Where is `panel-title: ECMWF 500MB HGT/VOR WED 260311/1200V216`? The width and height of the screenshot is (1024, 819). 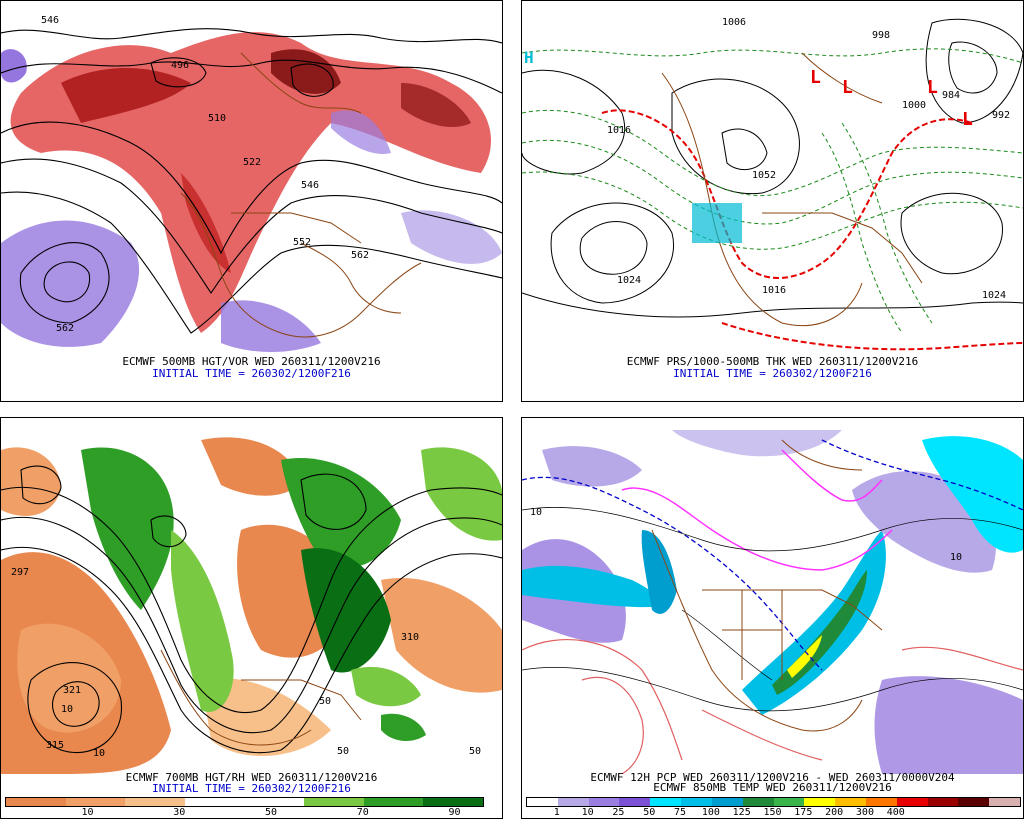
panel-title: ECMWF 500MB HGT/VOR WED 260311/1200V216 is located at coordinates (251, 361).